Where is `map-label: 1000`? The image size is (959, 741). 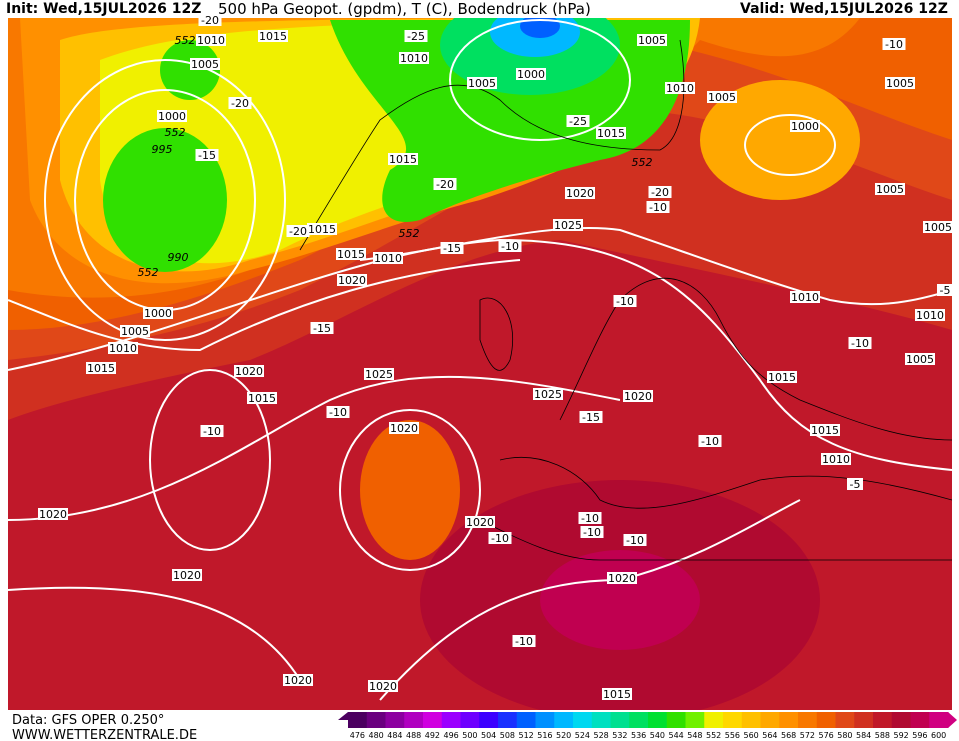
map-label: 1000 is located at coordinates (531, 74).